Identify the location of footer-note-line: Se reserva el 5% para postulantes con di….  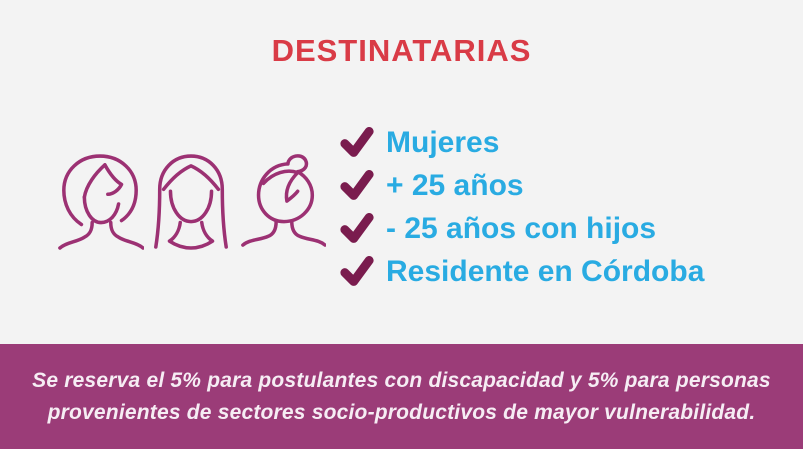
(401, 380).